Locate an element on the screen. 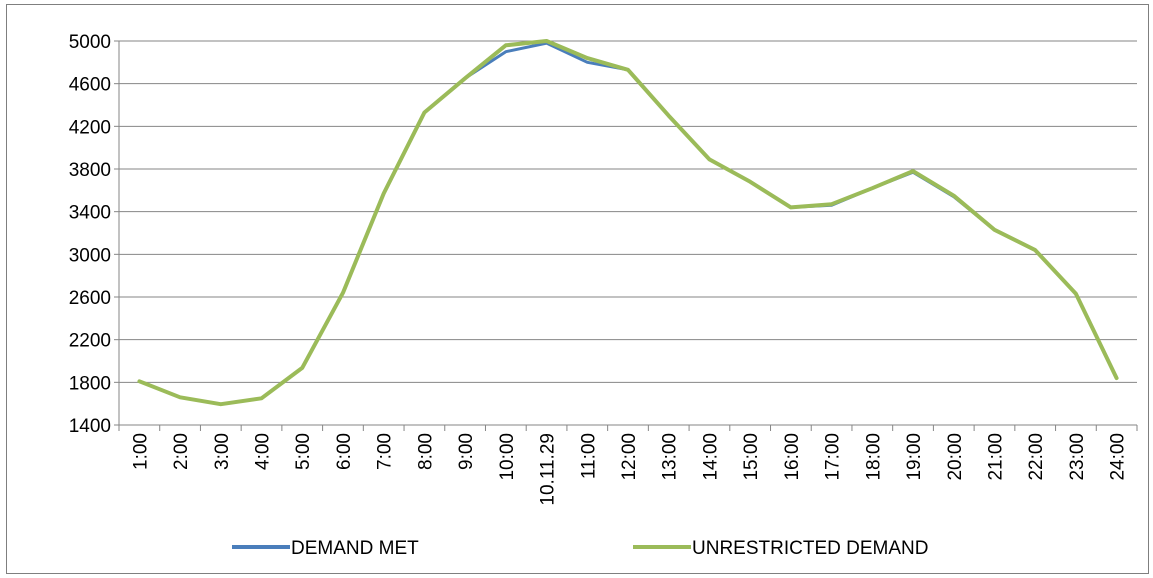  x-tick-label: 11:00 is located at coordinates (588, 456).